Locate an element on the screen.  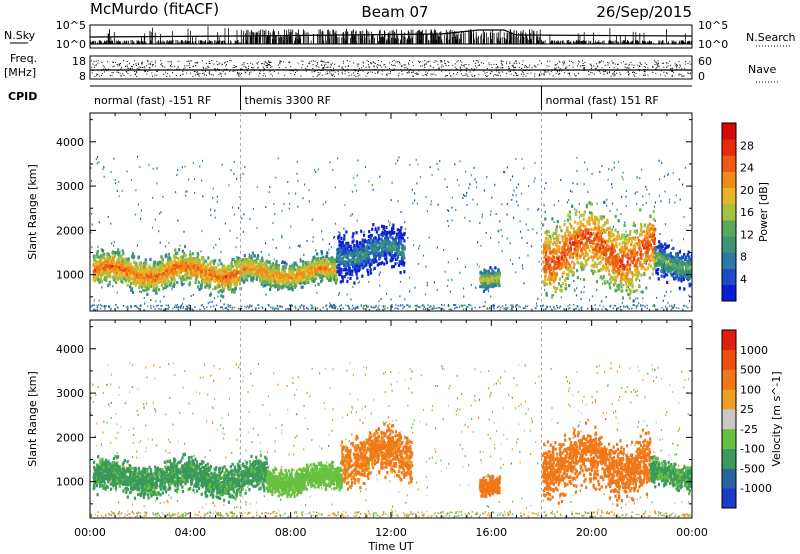
nsky-label: N.Sky is located at coordinates (20, 35).